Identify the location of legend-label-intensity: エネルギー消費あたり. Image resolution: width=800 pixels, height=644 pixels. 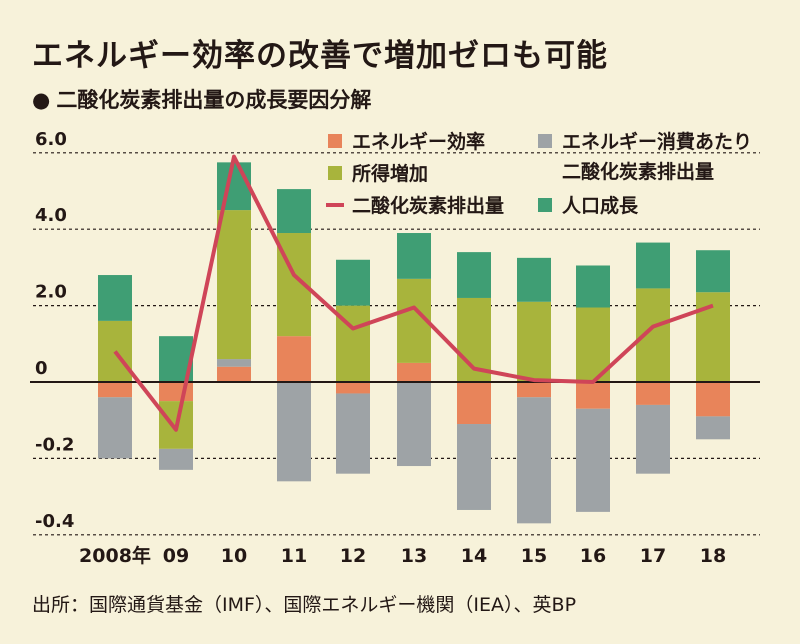
(657, 141).